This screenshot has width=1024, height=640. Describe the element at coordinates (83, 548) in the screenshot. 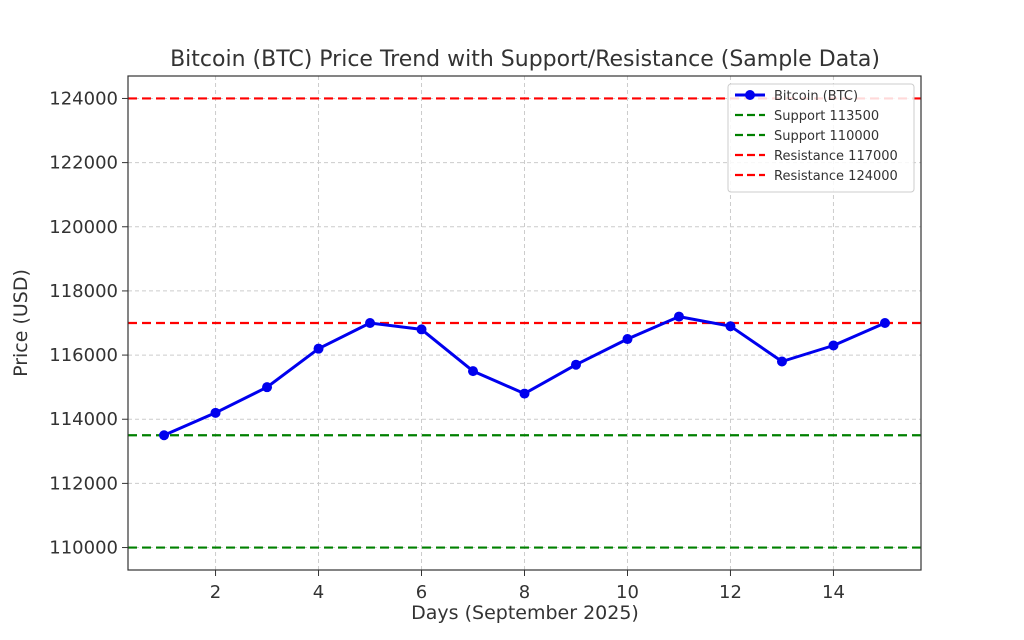

I see `y-tick-label: 110000` at that location.